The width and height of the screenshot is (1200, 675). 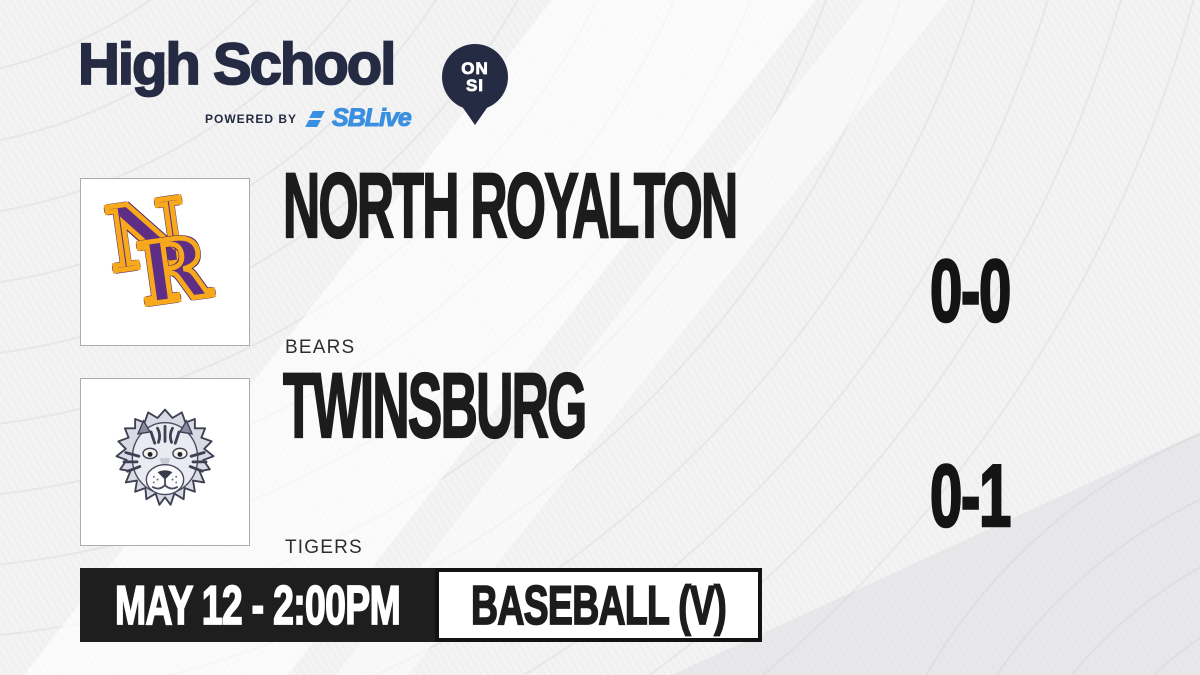 I want to click on sblive-icon, so click(x=315, y=119).